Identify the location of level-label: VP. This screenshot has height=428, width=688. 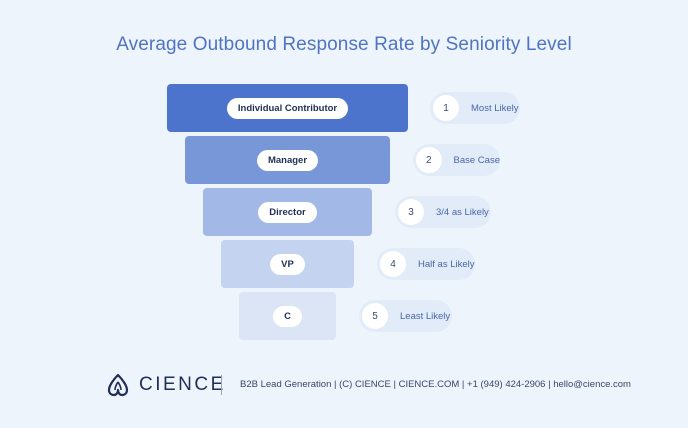
(287, 264).